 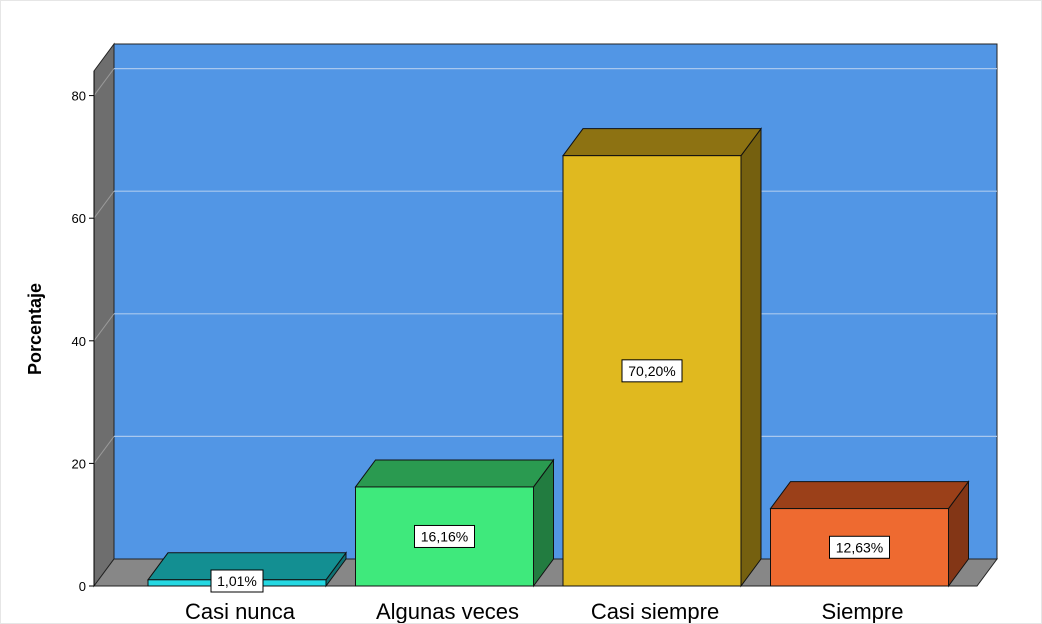 I want to click on data-label-text: 1,01%, so click(x=237, y=581).